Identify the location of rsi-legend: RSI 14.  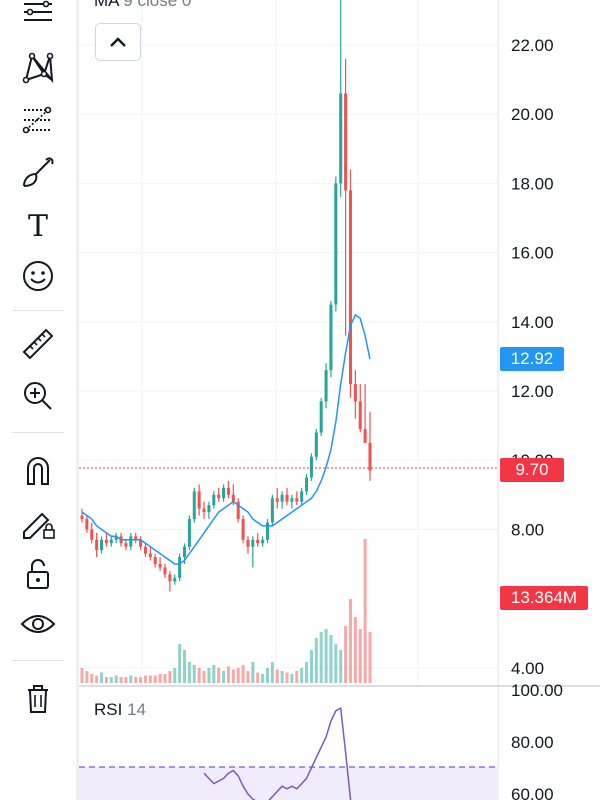
(120, 710).